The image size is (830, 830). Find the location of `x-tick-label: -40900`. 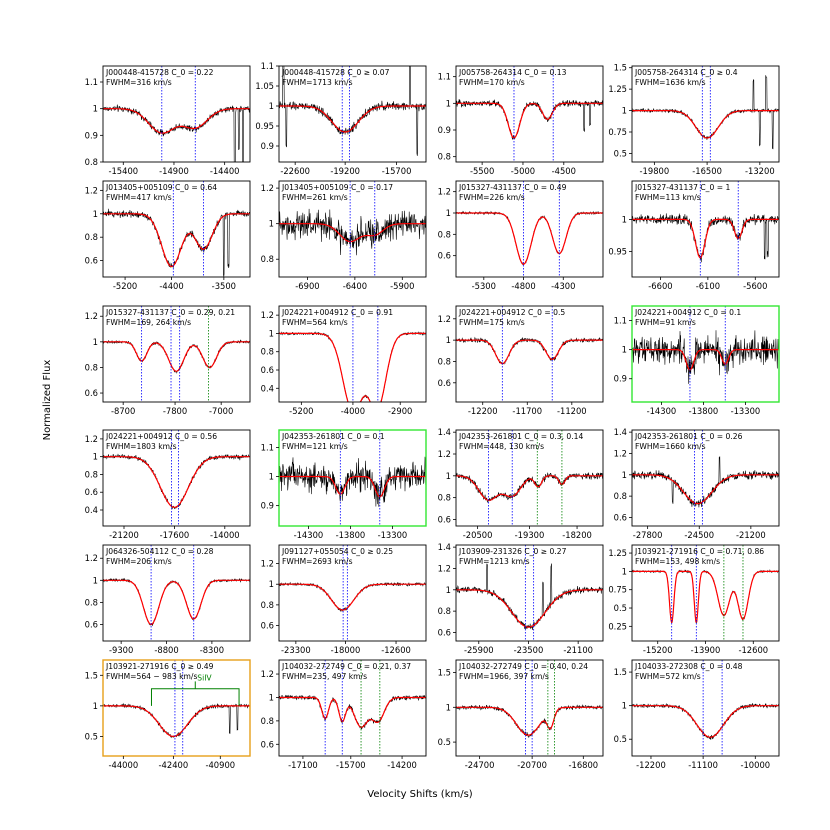

x-tick-label: -40900 is located at coordinates (220, 765).